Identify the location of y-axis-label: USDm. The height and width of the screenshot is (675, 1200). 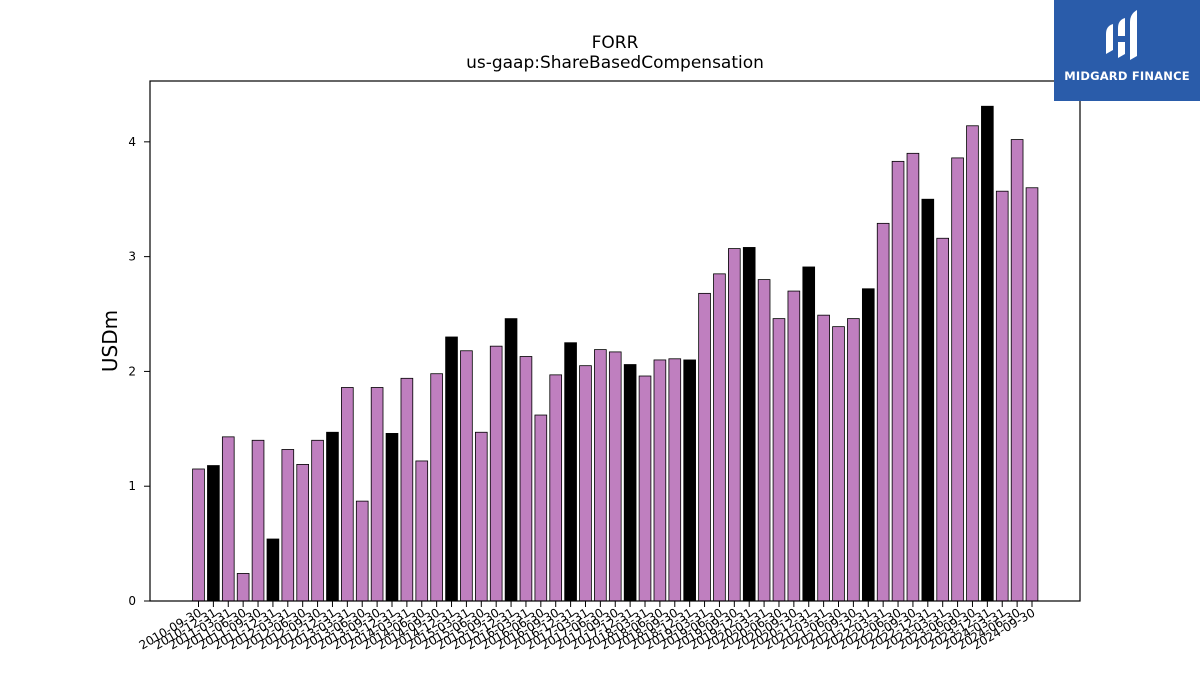
(110, 341).